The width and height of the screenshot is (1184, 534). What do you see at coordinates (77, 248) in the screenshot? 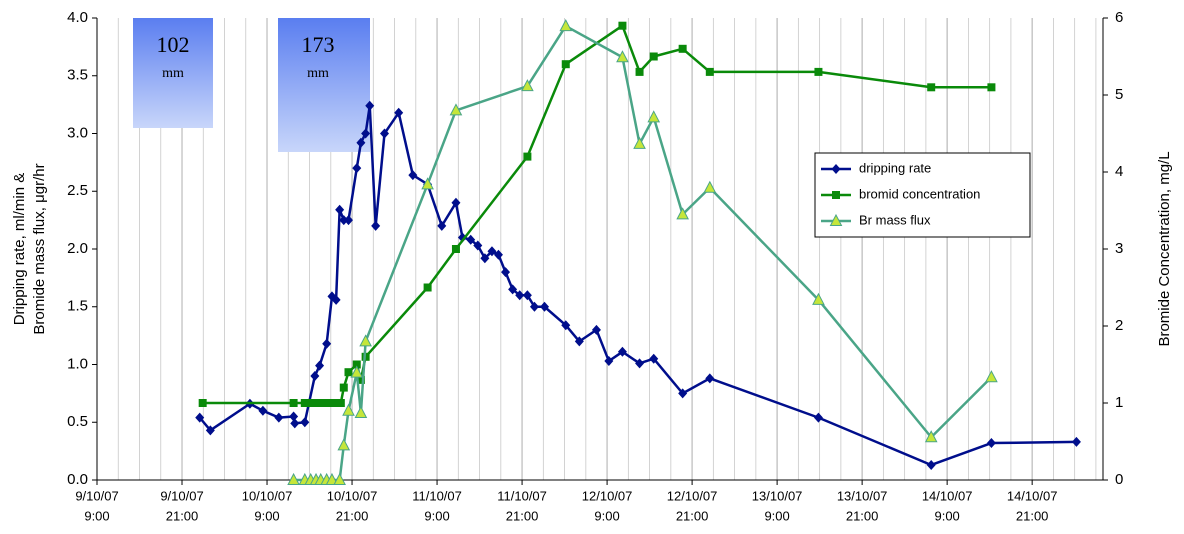
I see `y-tick-label: 2.0` at bounding box center [77, 248].